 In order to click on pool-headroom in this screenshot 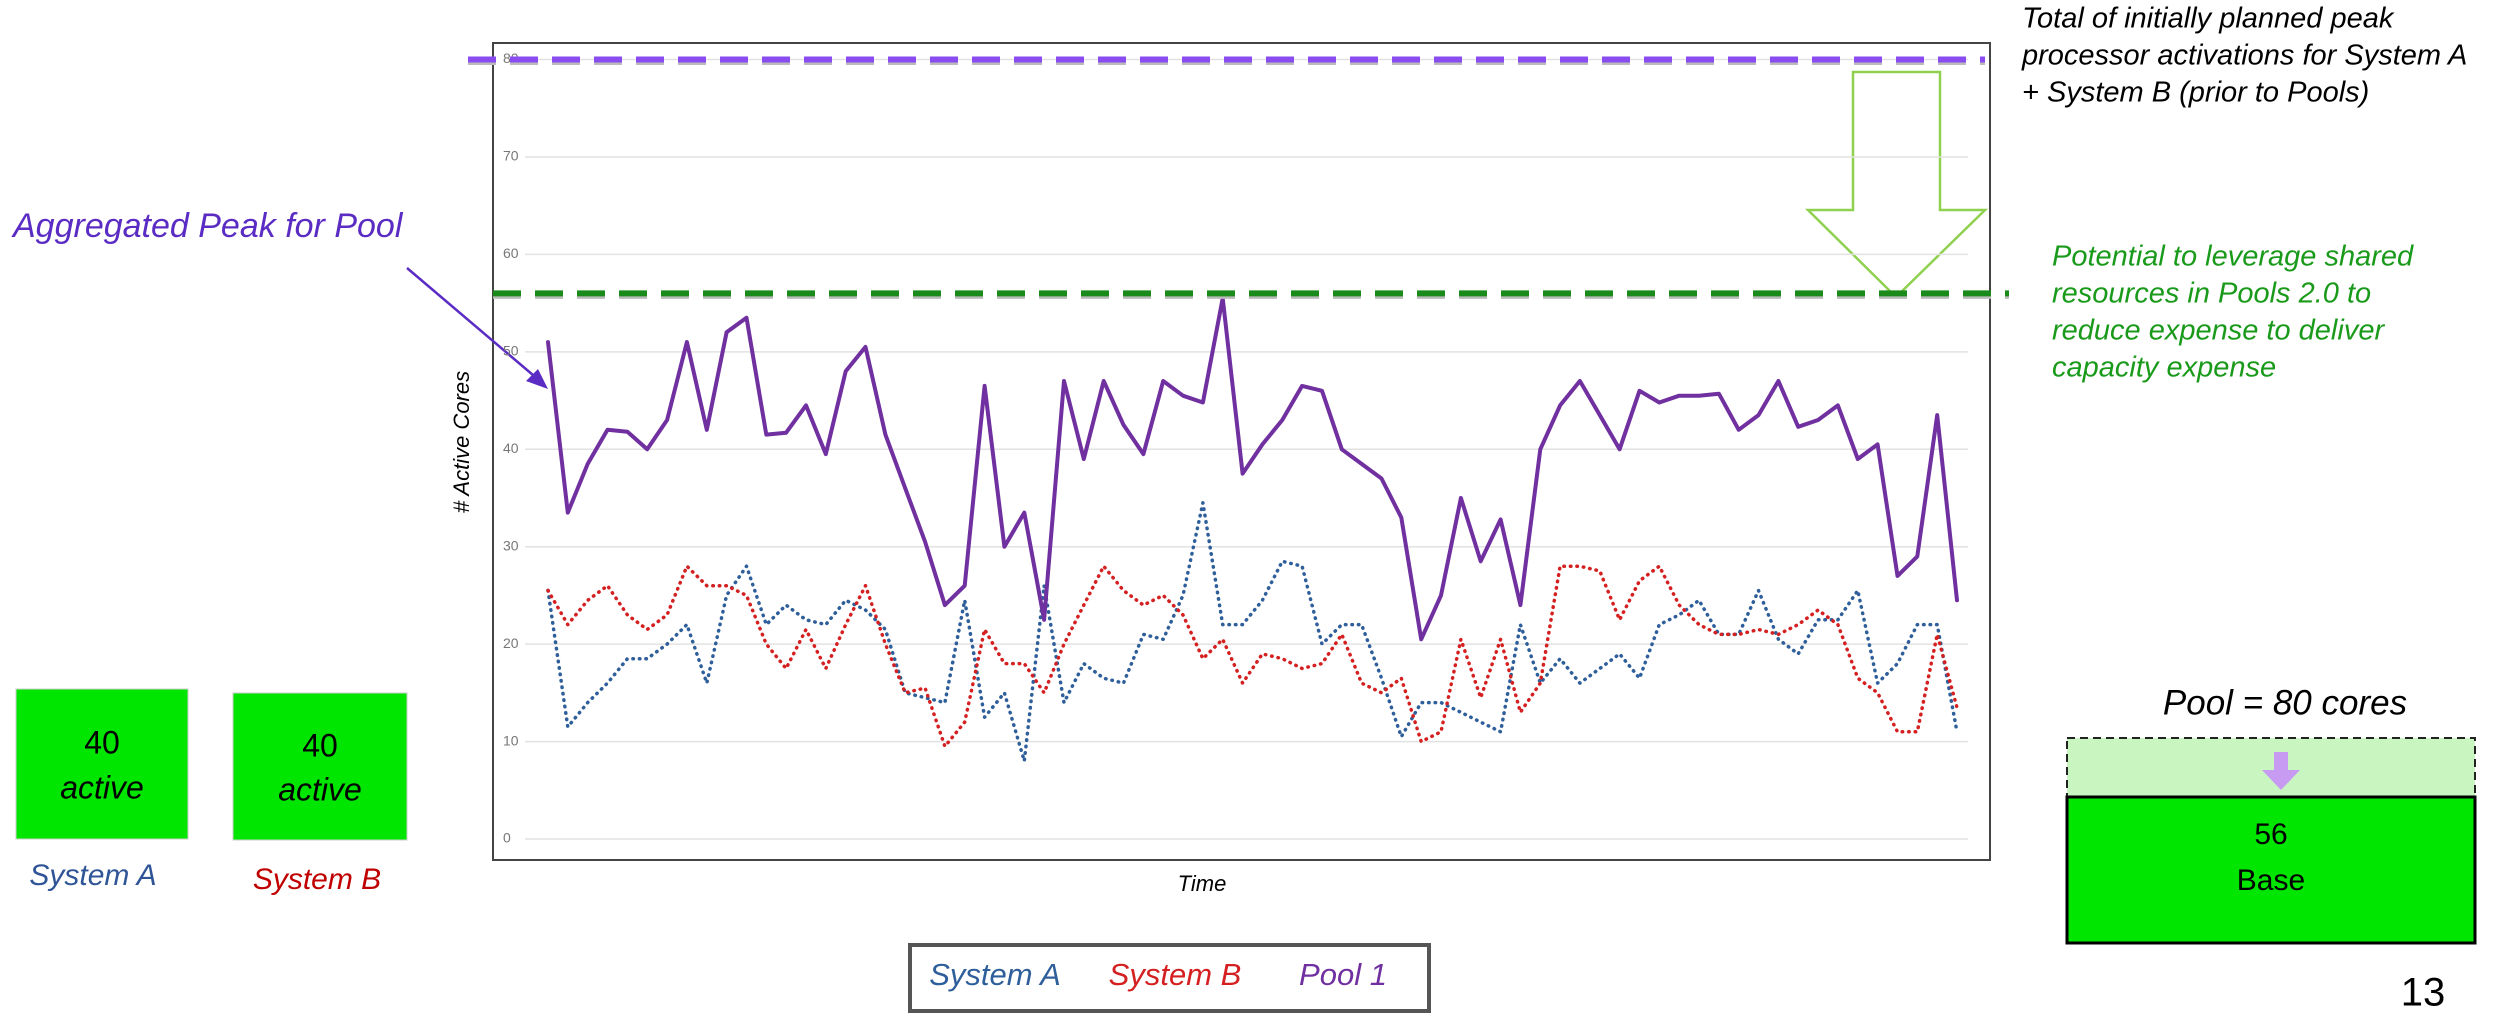, I will do `click(2271, 767)`.